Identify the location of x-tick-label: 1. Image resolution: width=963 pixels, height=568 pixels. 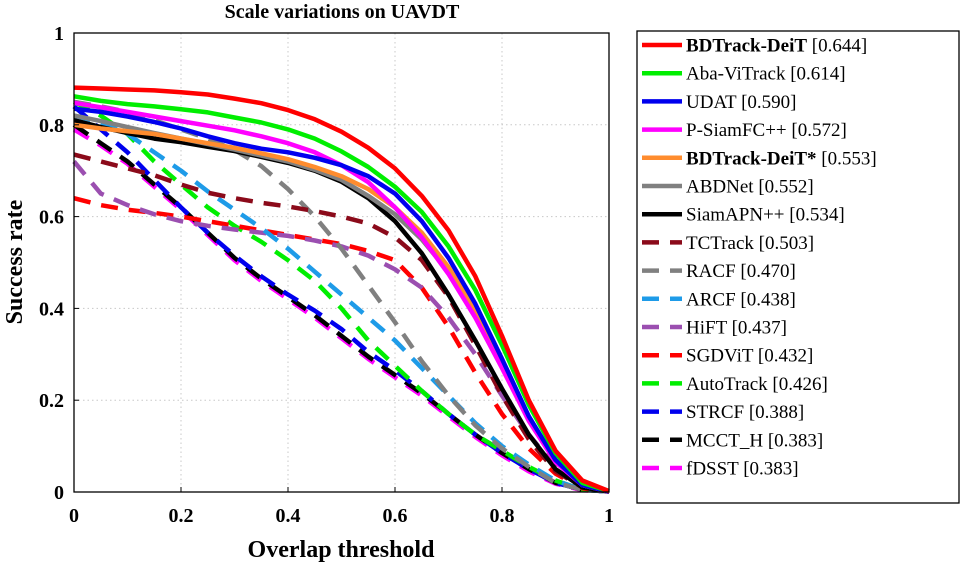
(609, 516).